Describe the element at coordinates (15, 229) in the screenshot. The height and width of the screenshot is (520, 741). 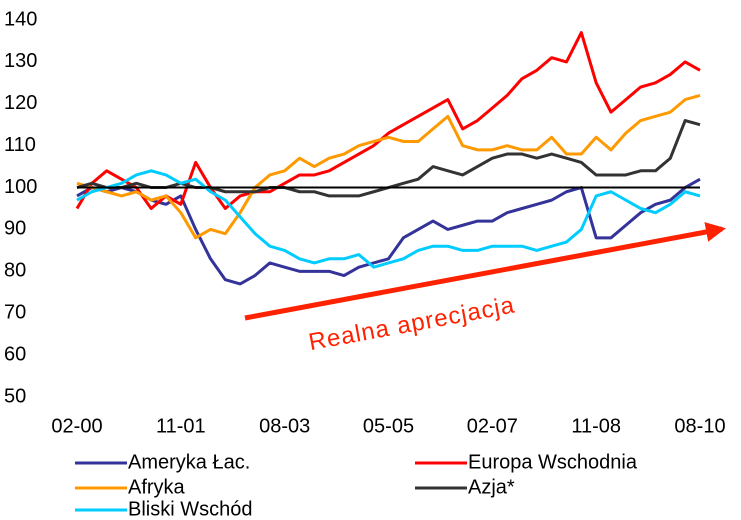
I see `y-tick-label: 90` at that location.